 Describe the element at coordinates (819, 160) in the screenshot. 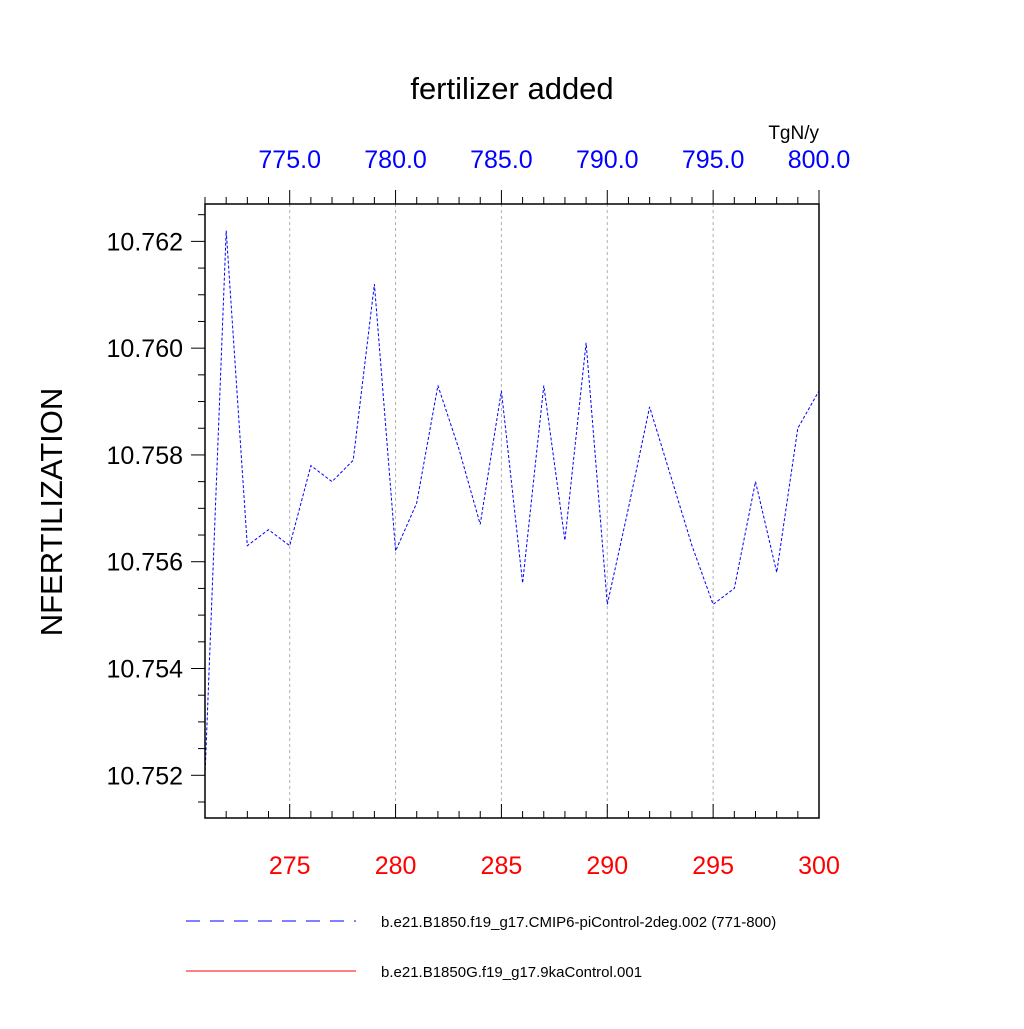

I see `x-top-tick-label: 800.0` at that location.